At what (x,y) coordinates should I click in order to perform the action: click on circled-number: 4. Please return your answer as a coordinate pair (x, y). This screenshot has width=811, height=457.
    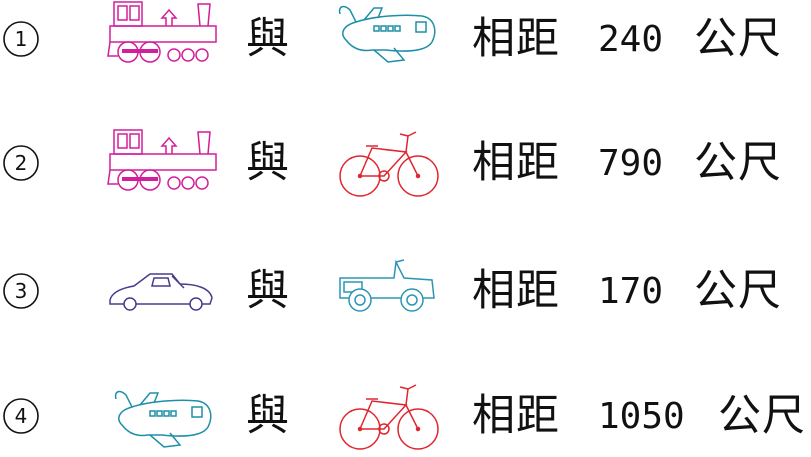
    Looking at the image, I should click on (21, 416).